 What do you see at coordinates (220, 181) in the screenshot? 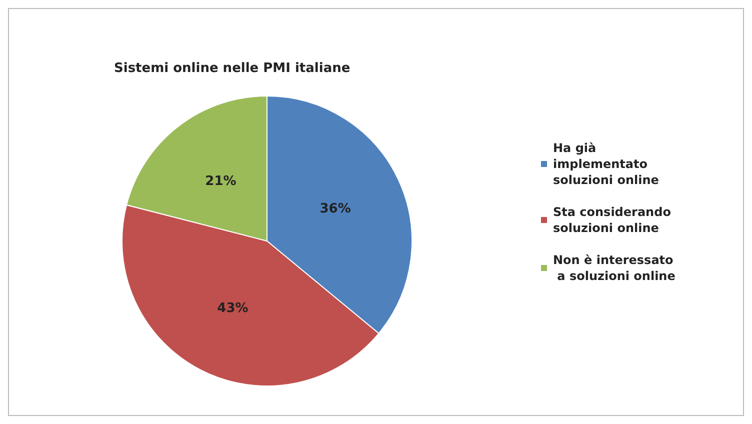
I see `data-label: 21%` at bounding box center [220, 181].